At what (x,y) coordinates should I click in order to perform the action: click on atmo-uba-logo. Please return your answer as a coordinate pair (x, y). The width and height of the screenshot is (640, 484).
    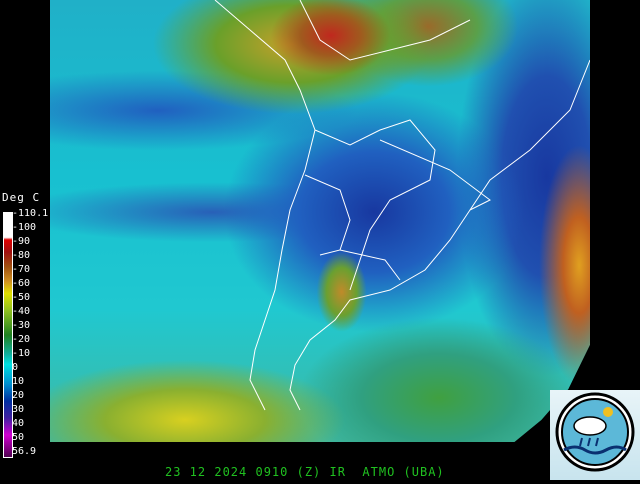
    Looking at the image, I should click on (595, 435).